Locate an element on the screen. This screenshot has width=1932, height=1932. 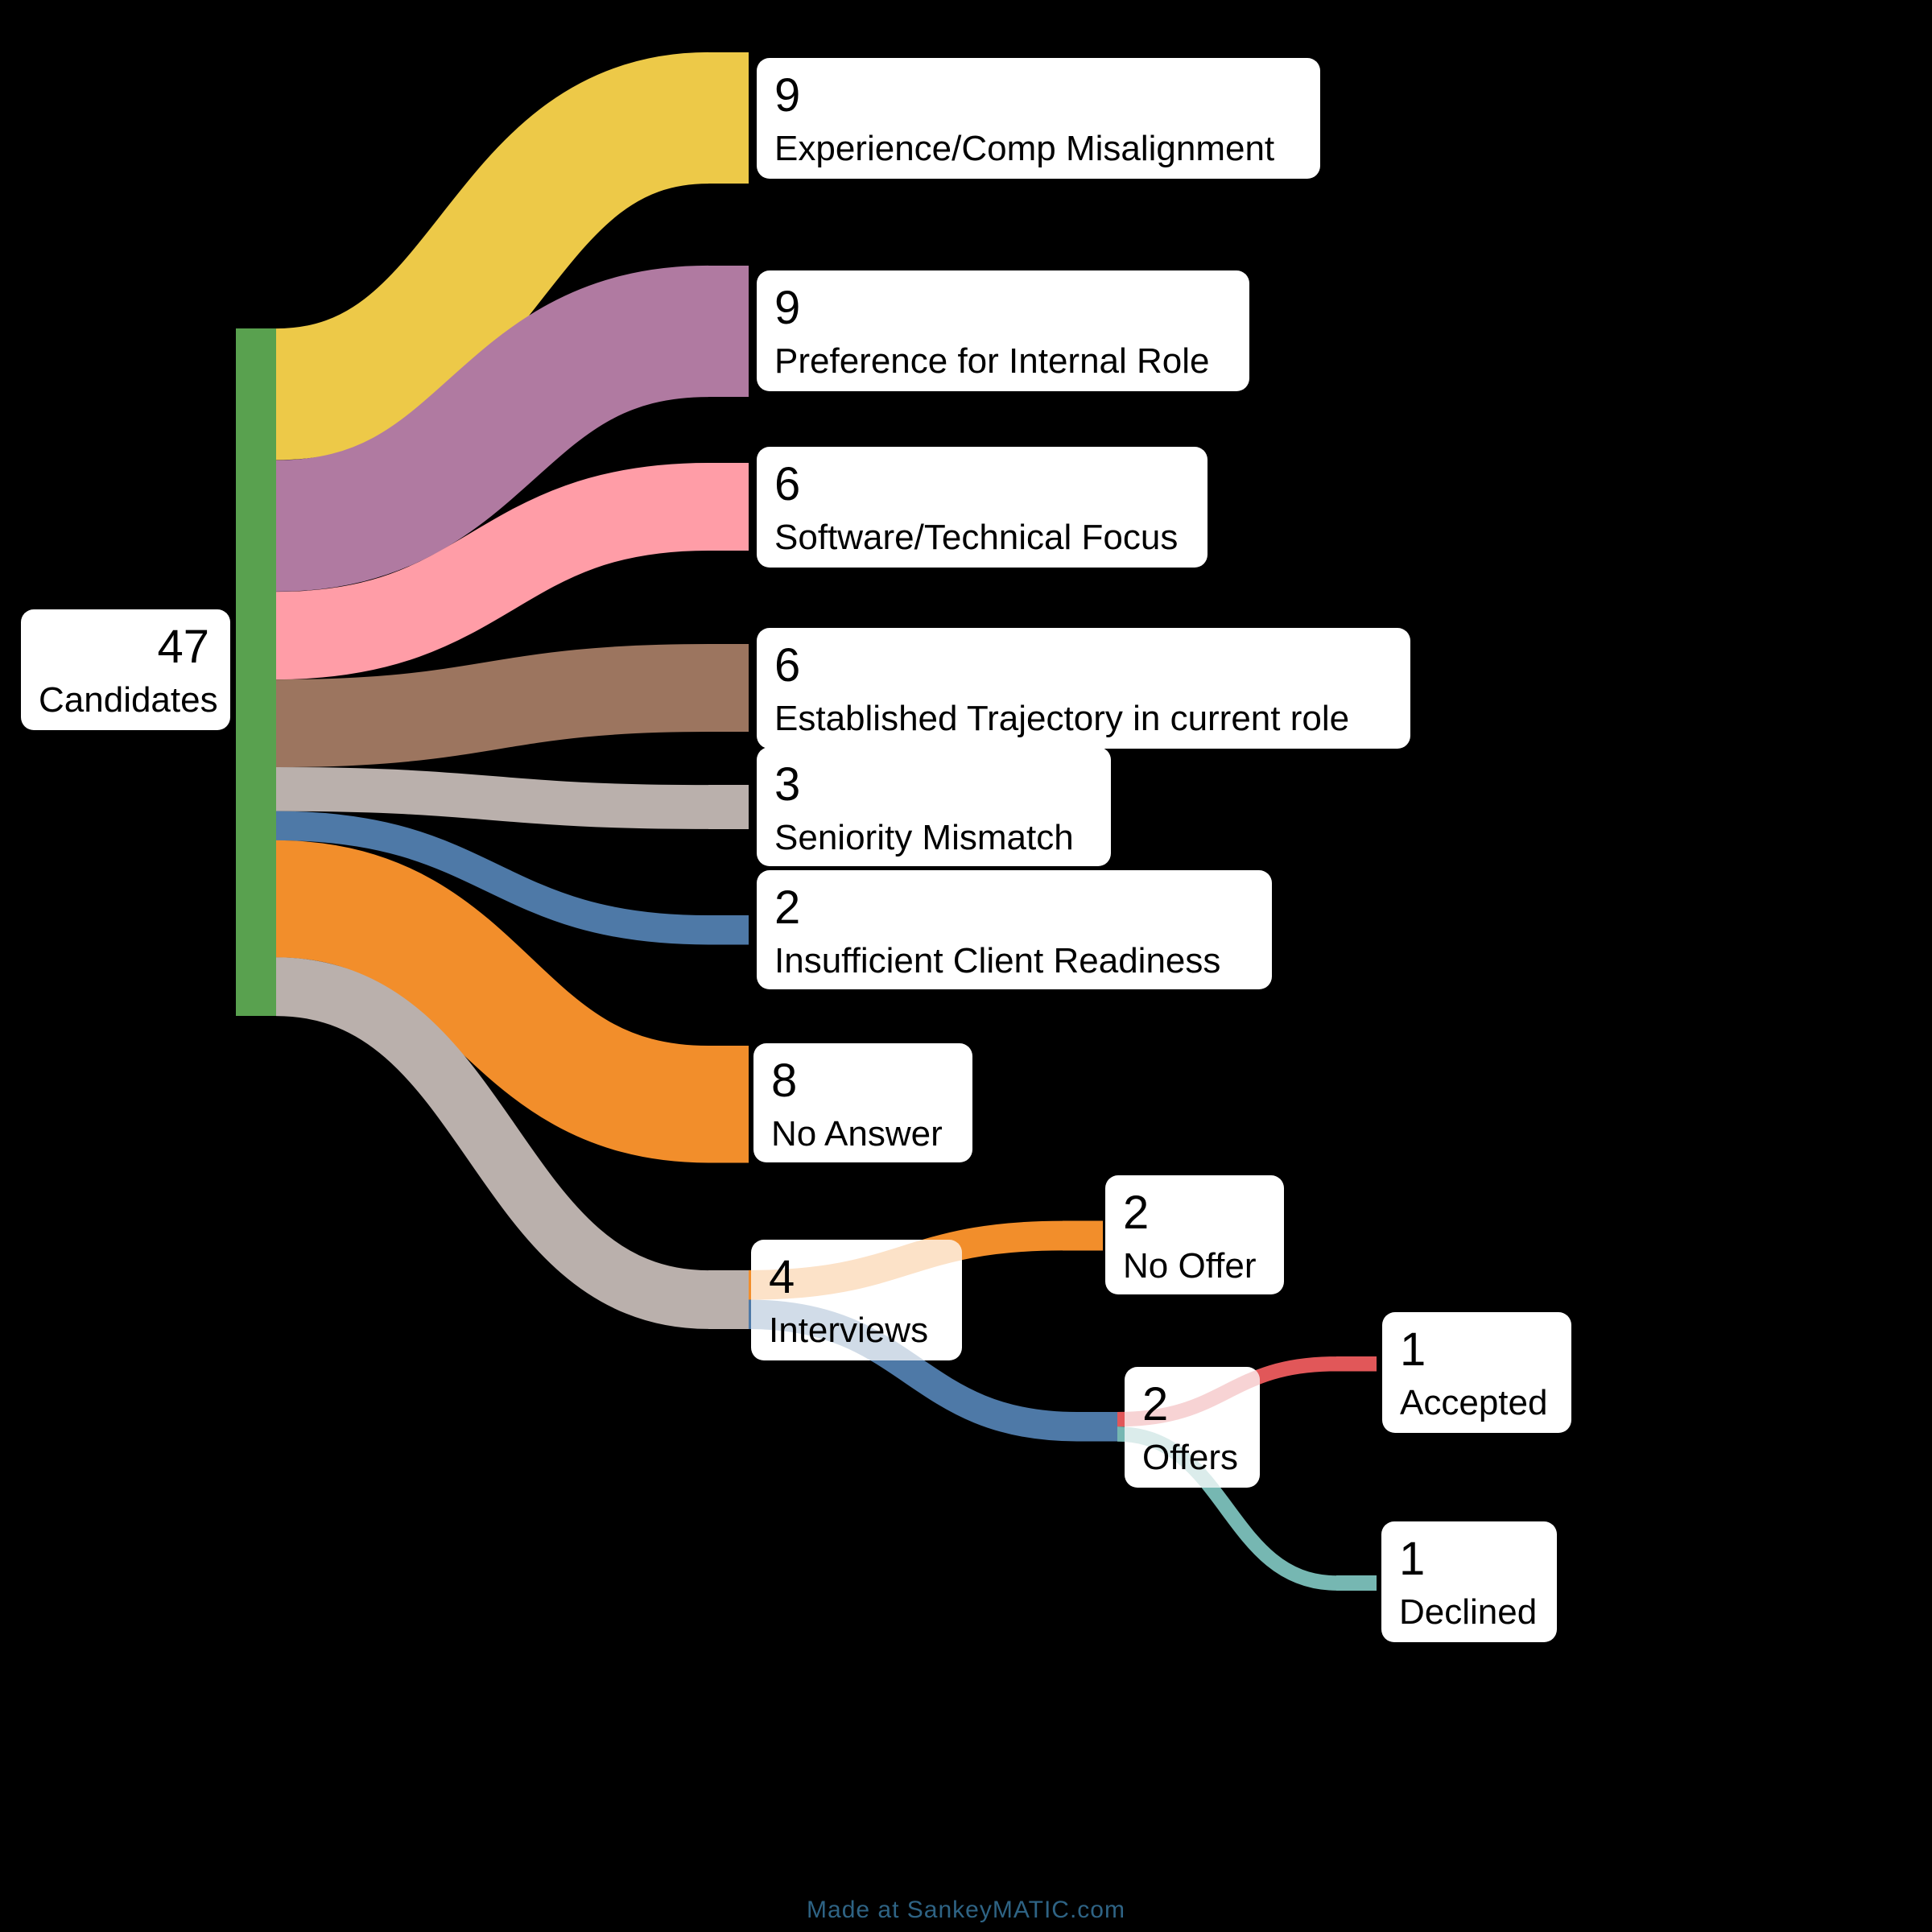
node-experience is located at coordinates (728, 118).